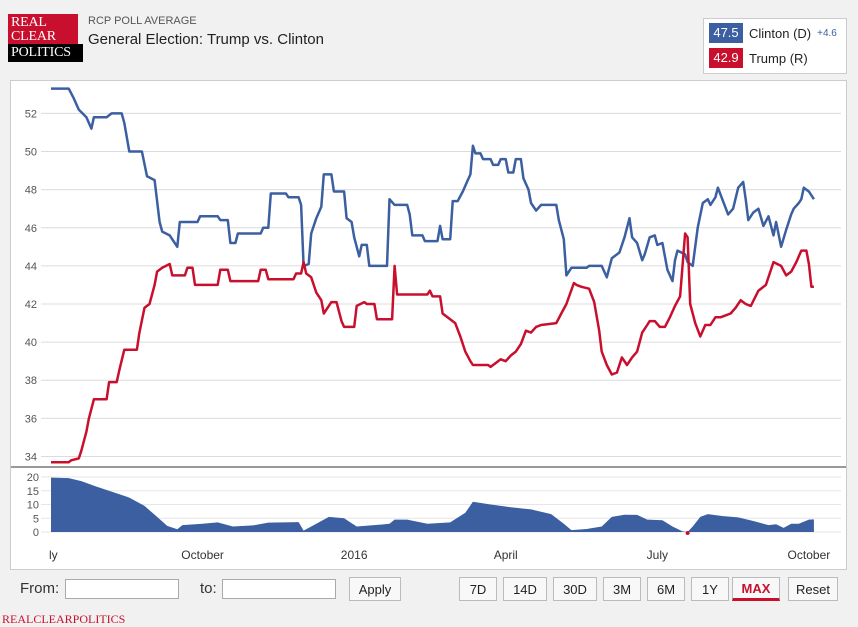  Describe the element at coordinates (778, 58) in the screenshot. I see `trump-legend-label: Trump (R)` at that location.